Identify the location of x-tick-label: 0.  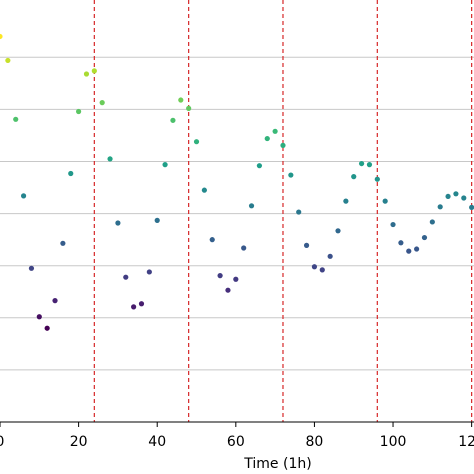
(2, 442).